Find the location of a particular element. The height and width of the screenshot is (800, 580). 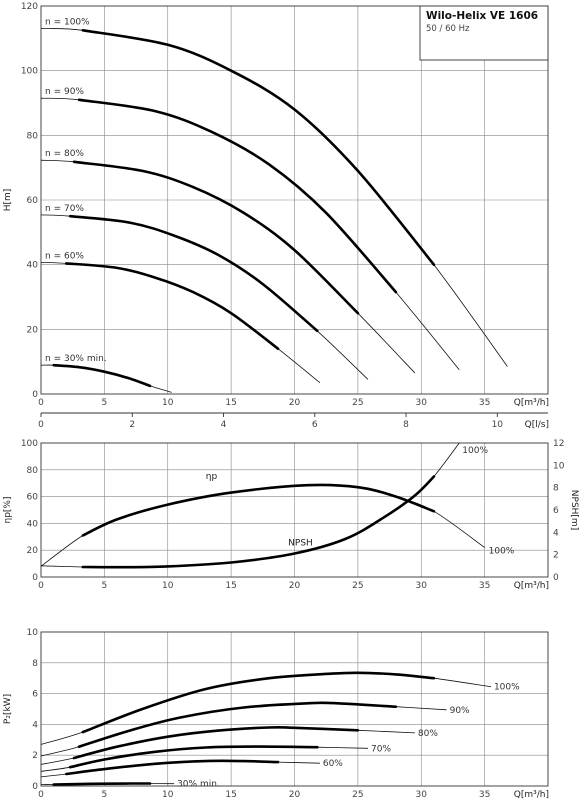

power-curve-label: 60% is located at coordinates (333, 764).